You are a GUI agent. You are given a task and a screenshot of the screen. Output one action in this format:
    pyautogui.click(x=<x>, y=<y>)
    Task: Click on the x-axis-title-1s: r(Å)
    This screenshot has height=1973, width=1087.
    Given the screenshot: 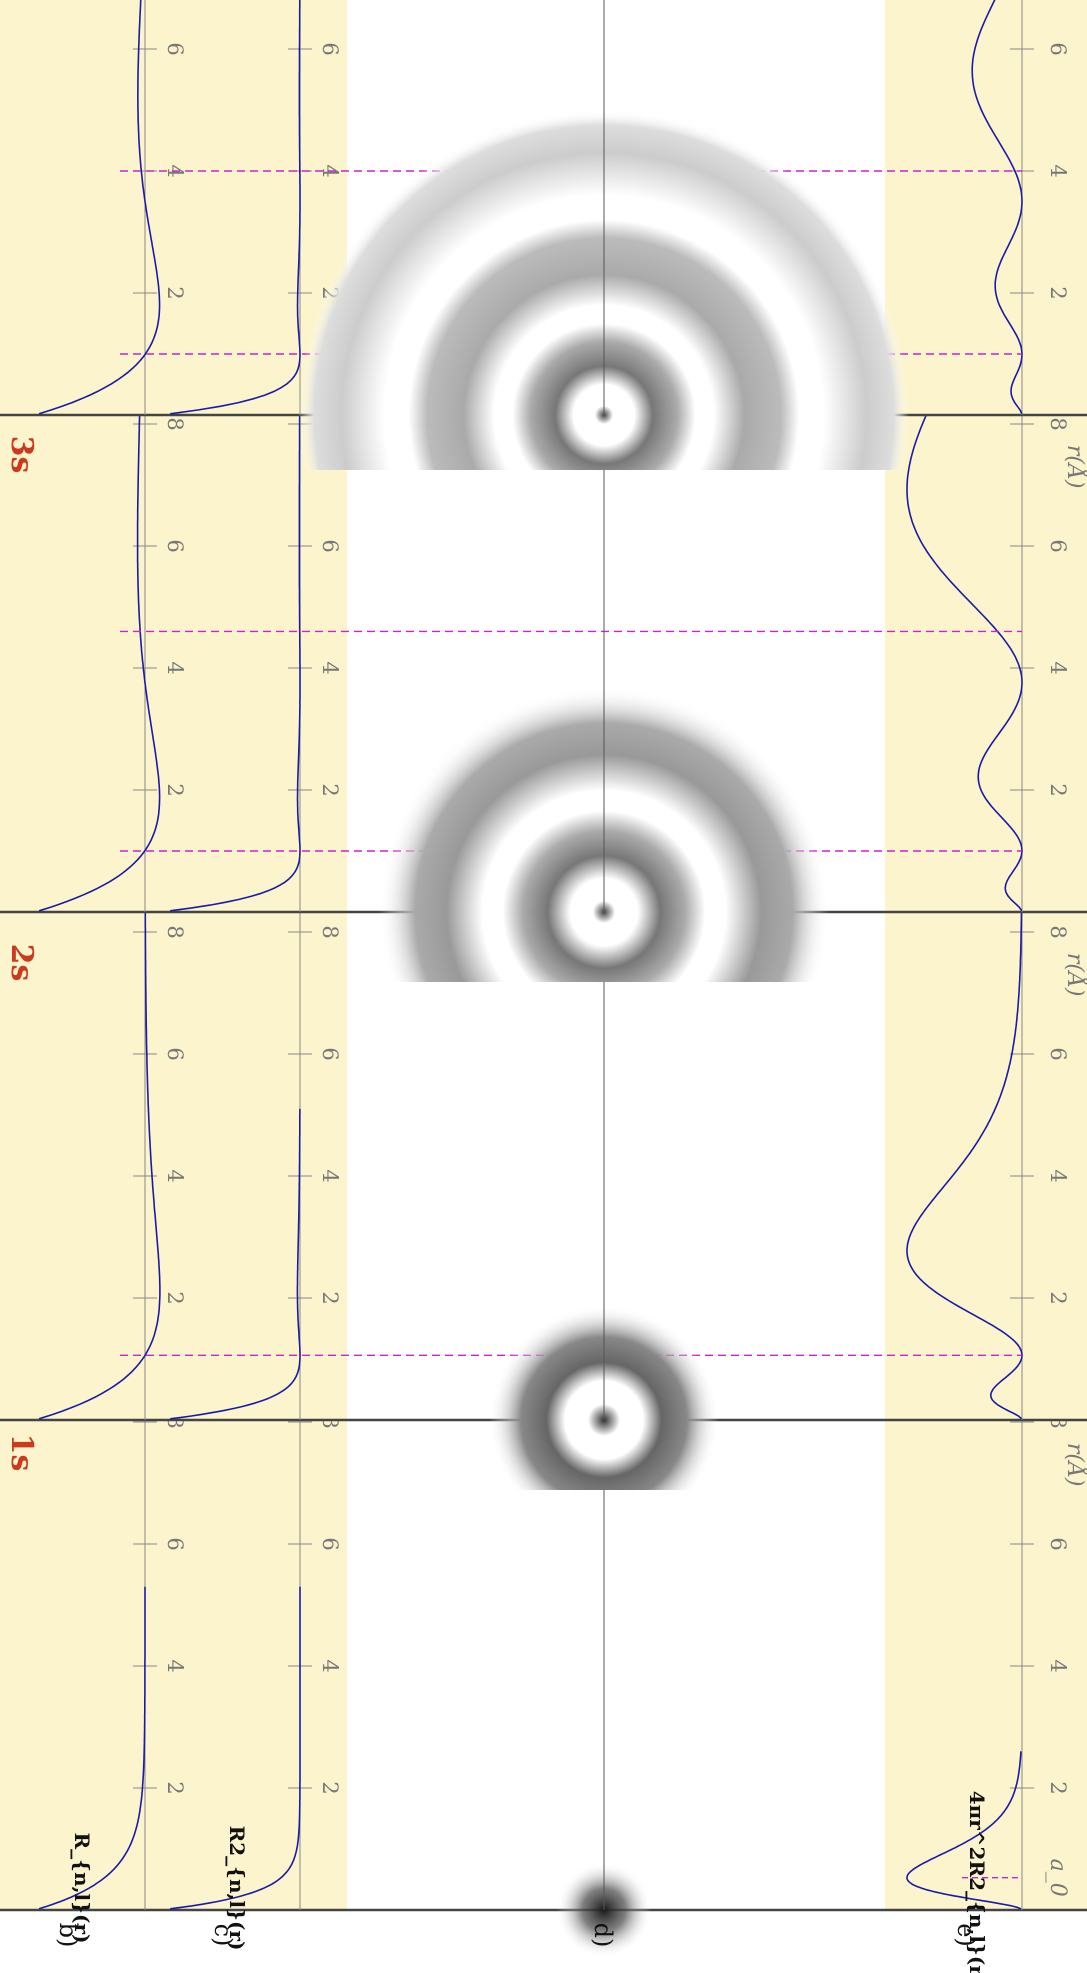 What is the action you would take?
    pyautogui.click(x=1074, y=1465)
    